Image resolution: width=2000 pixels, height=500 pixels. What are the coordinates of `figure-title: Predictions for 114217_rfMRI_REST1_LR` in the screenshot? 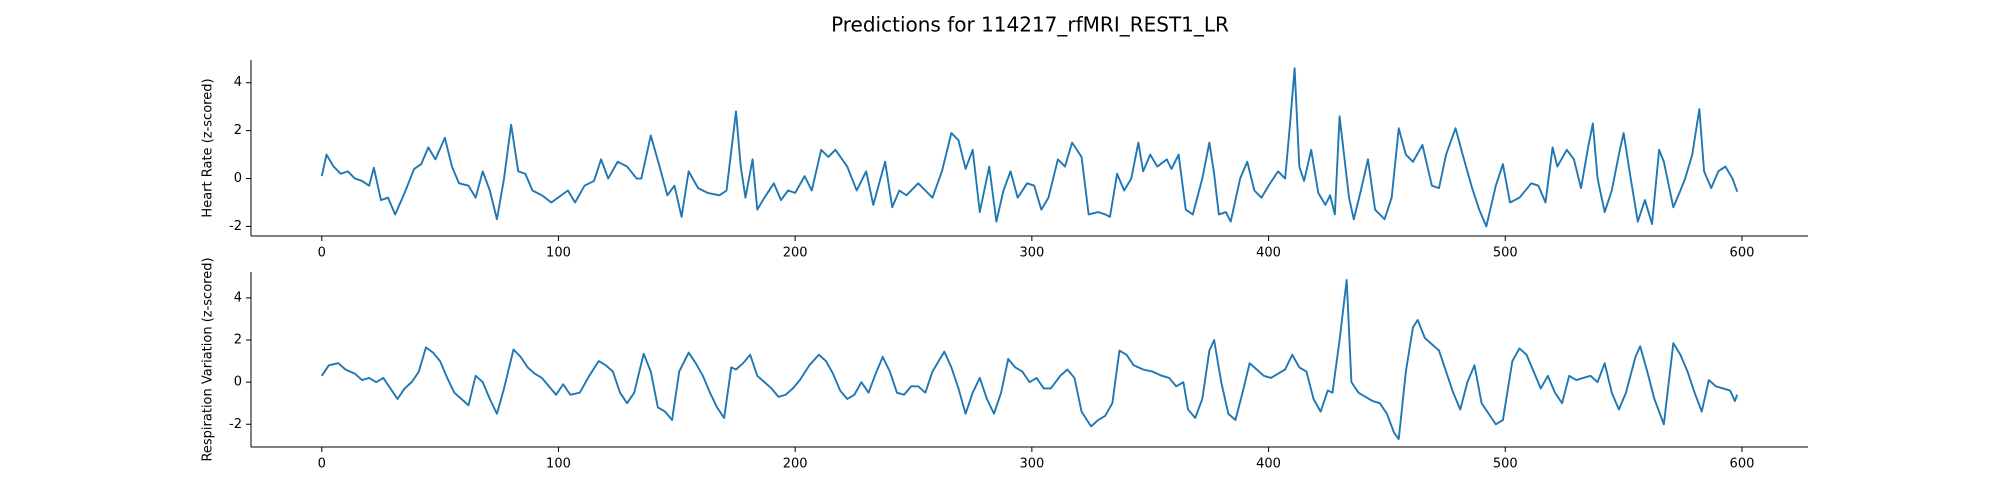 It's located at (1030, 25).